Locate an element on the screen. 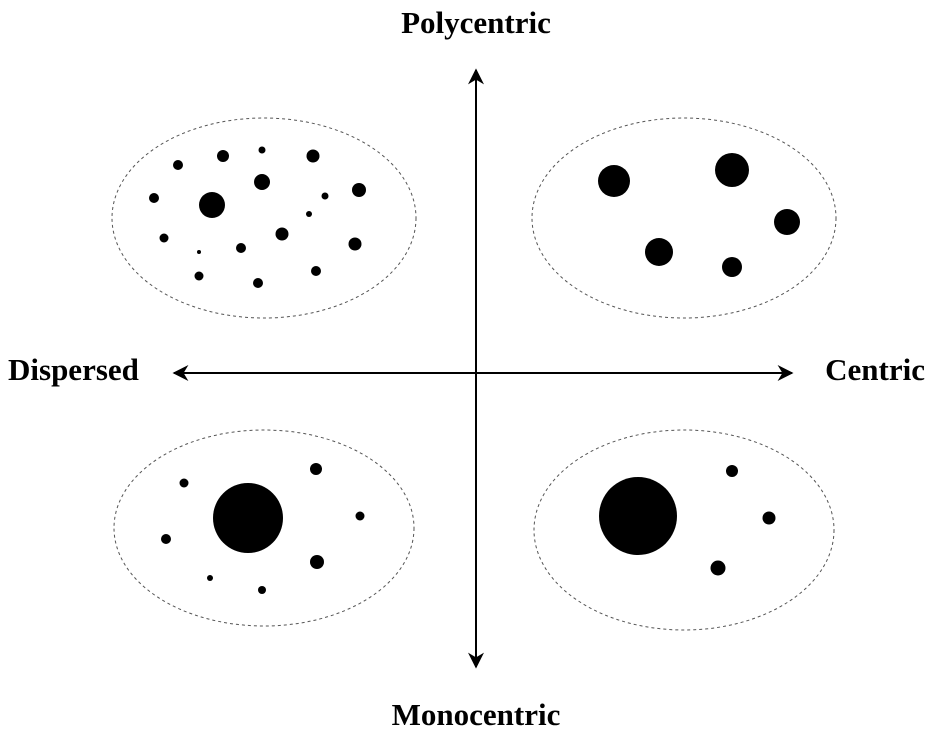  quadrant-dispersed-polycentric is located at coordinates (264, 218).